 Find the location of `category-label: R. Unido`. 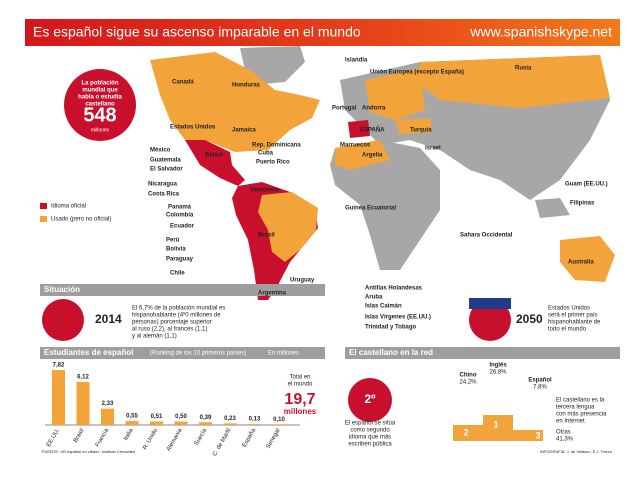

category-label: R. Unido is located at coordinates (150, 439).